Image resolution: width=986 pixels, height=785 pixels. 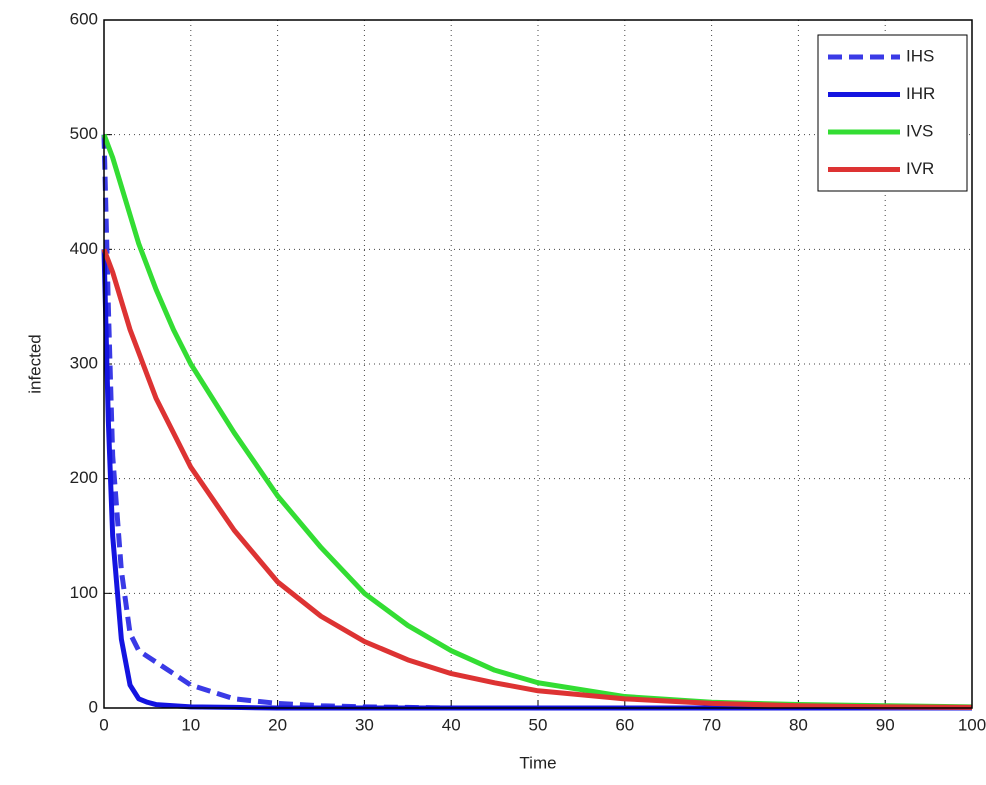 What do you see at coordinates (538, 724) in the screenshot?
I see `x-tick-label: 50` at bounding box center [538, 724].